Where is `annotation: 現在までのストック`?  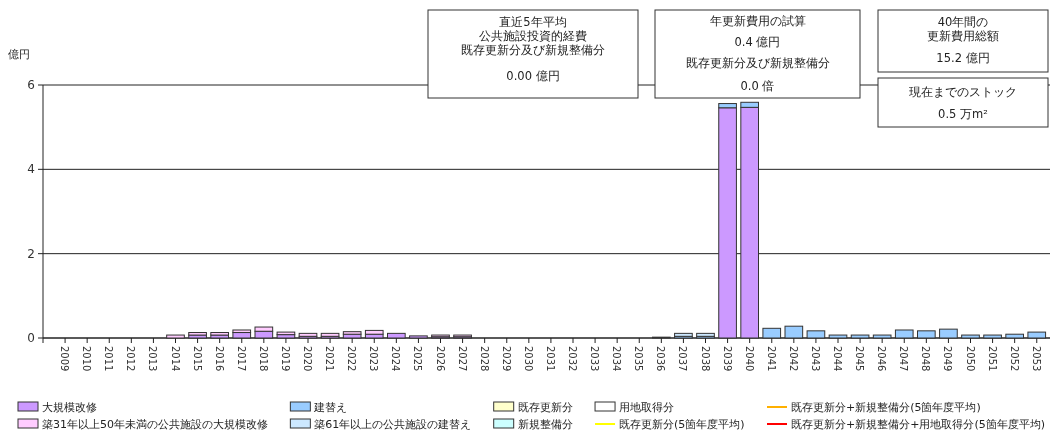 annotation: 現在までのストック is located at coordinates (963, 92).